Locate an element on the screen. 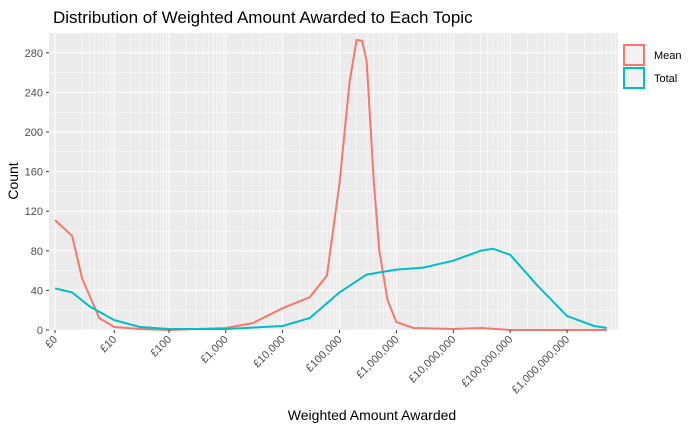 This screenshot has height=432, width=700. legend: Mean Total is located at coordinates (657, 68).